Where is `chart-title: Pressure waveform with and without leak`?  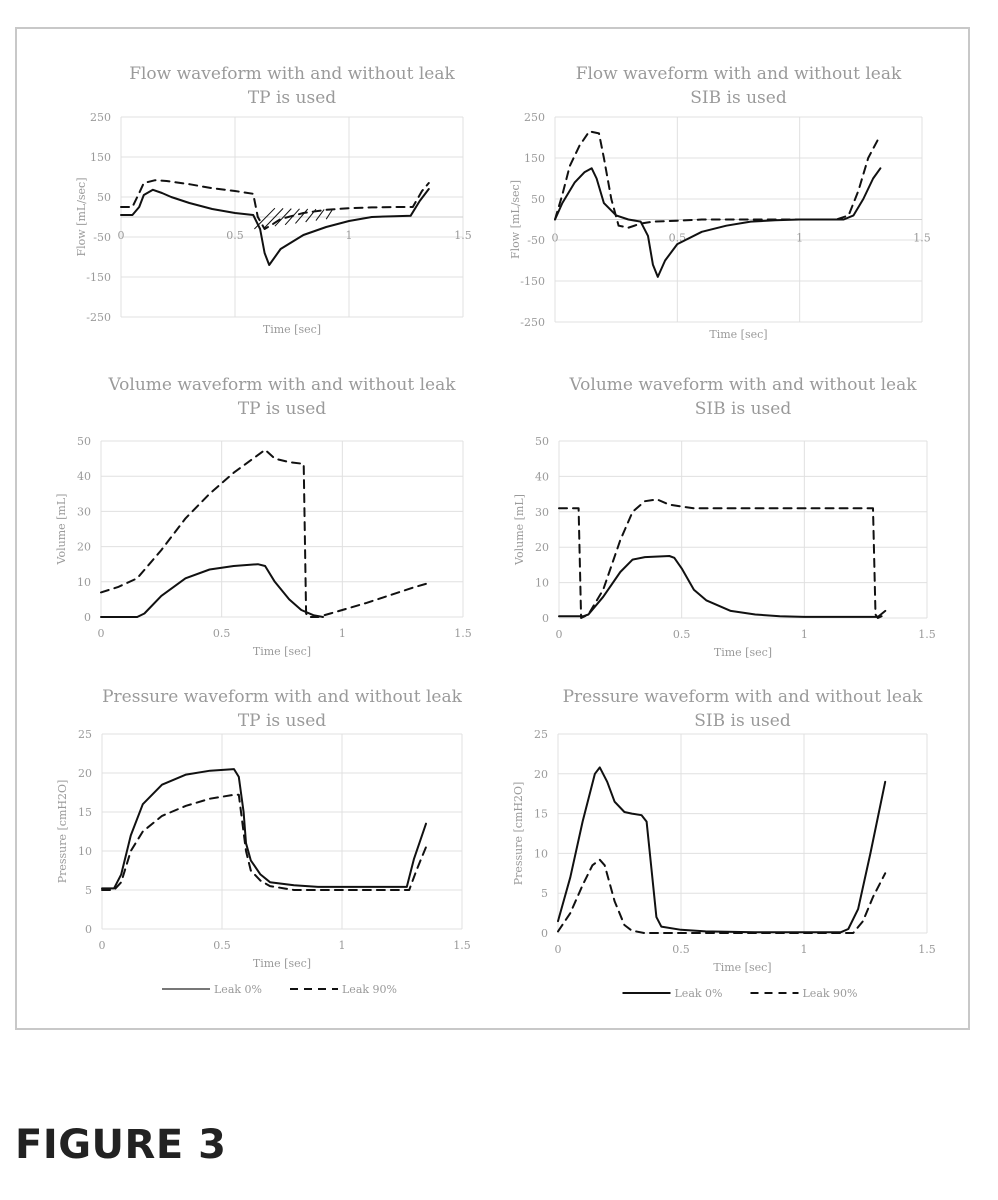
chart-title: Pressure waveform with and without leak is located at coordinates (743, 697).